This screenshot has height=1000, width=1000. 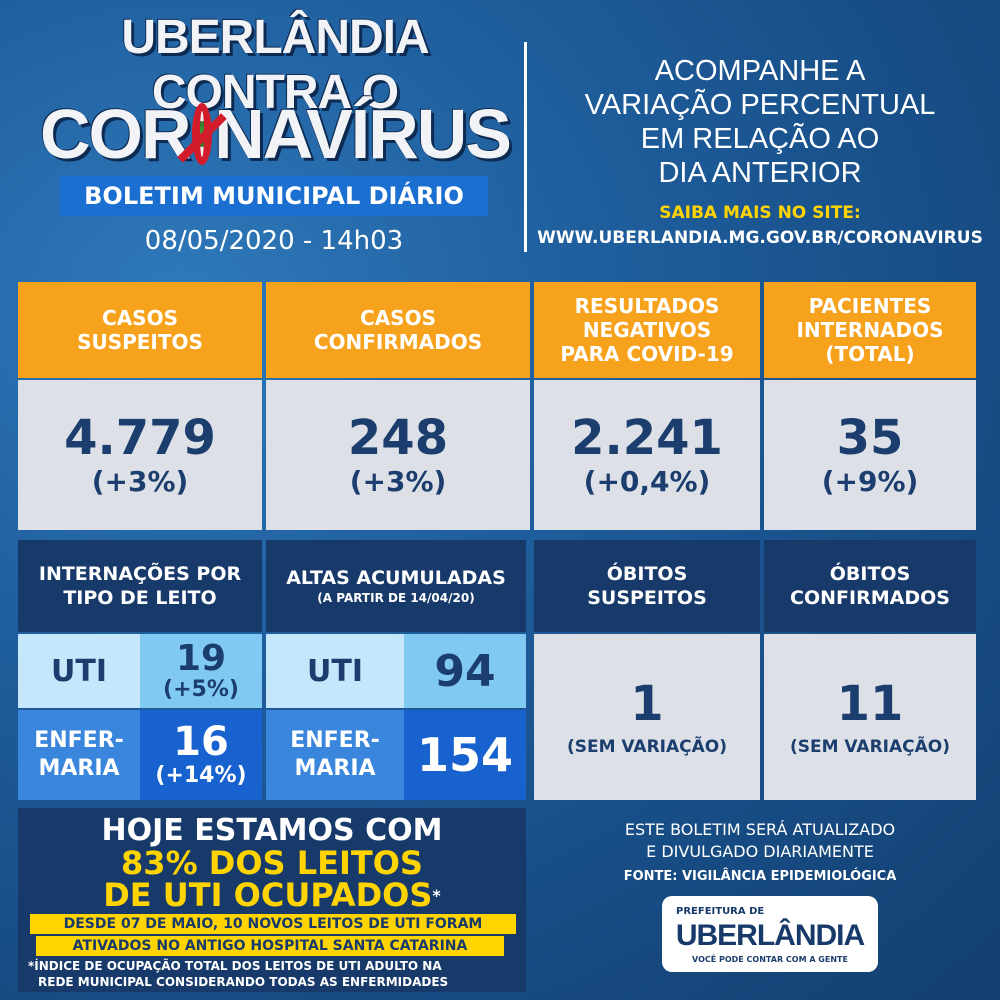 What do you see at coordinates (870, 306) in the screenshot?
I see `header-line: PACIENTES` at bounding box center [870, 306].